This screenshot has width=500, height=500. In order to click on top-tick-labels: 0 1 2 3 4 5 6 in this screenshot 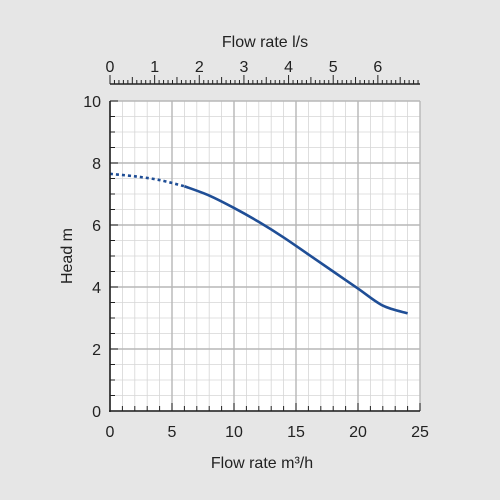, I will do `click(244, 67)`.